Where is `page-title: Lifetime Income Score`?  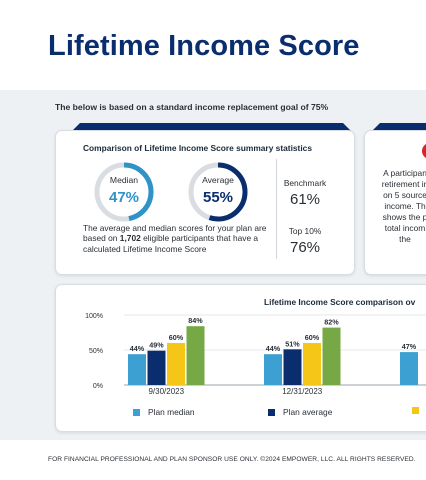
page-title: Lifetime Income Score is located at coordinates (204, 46).